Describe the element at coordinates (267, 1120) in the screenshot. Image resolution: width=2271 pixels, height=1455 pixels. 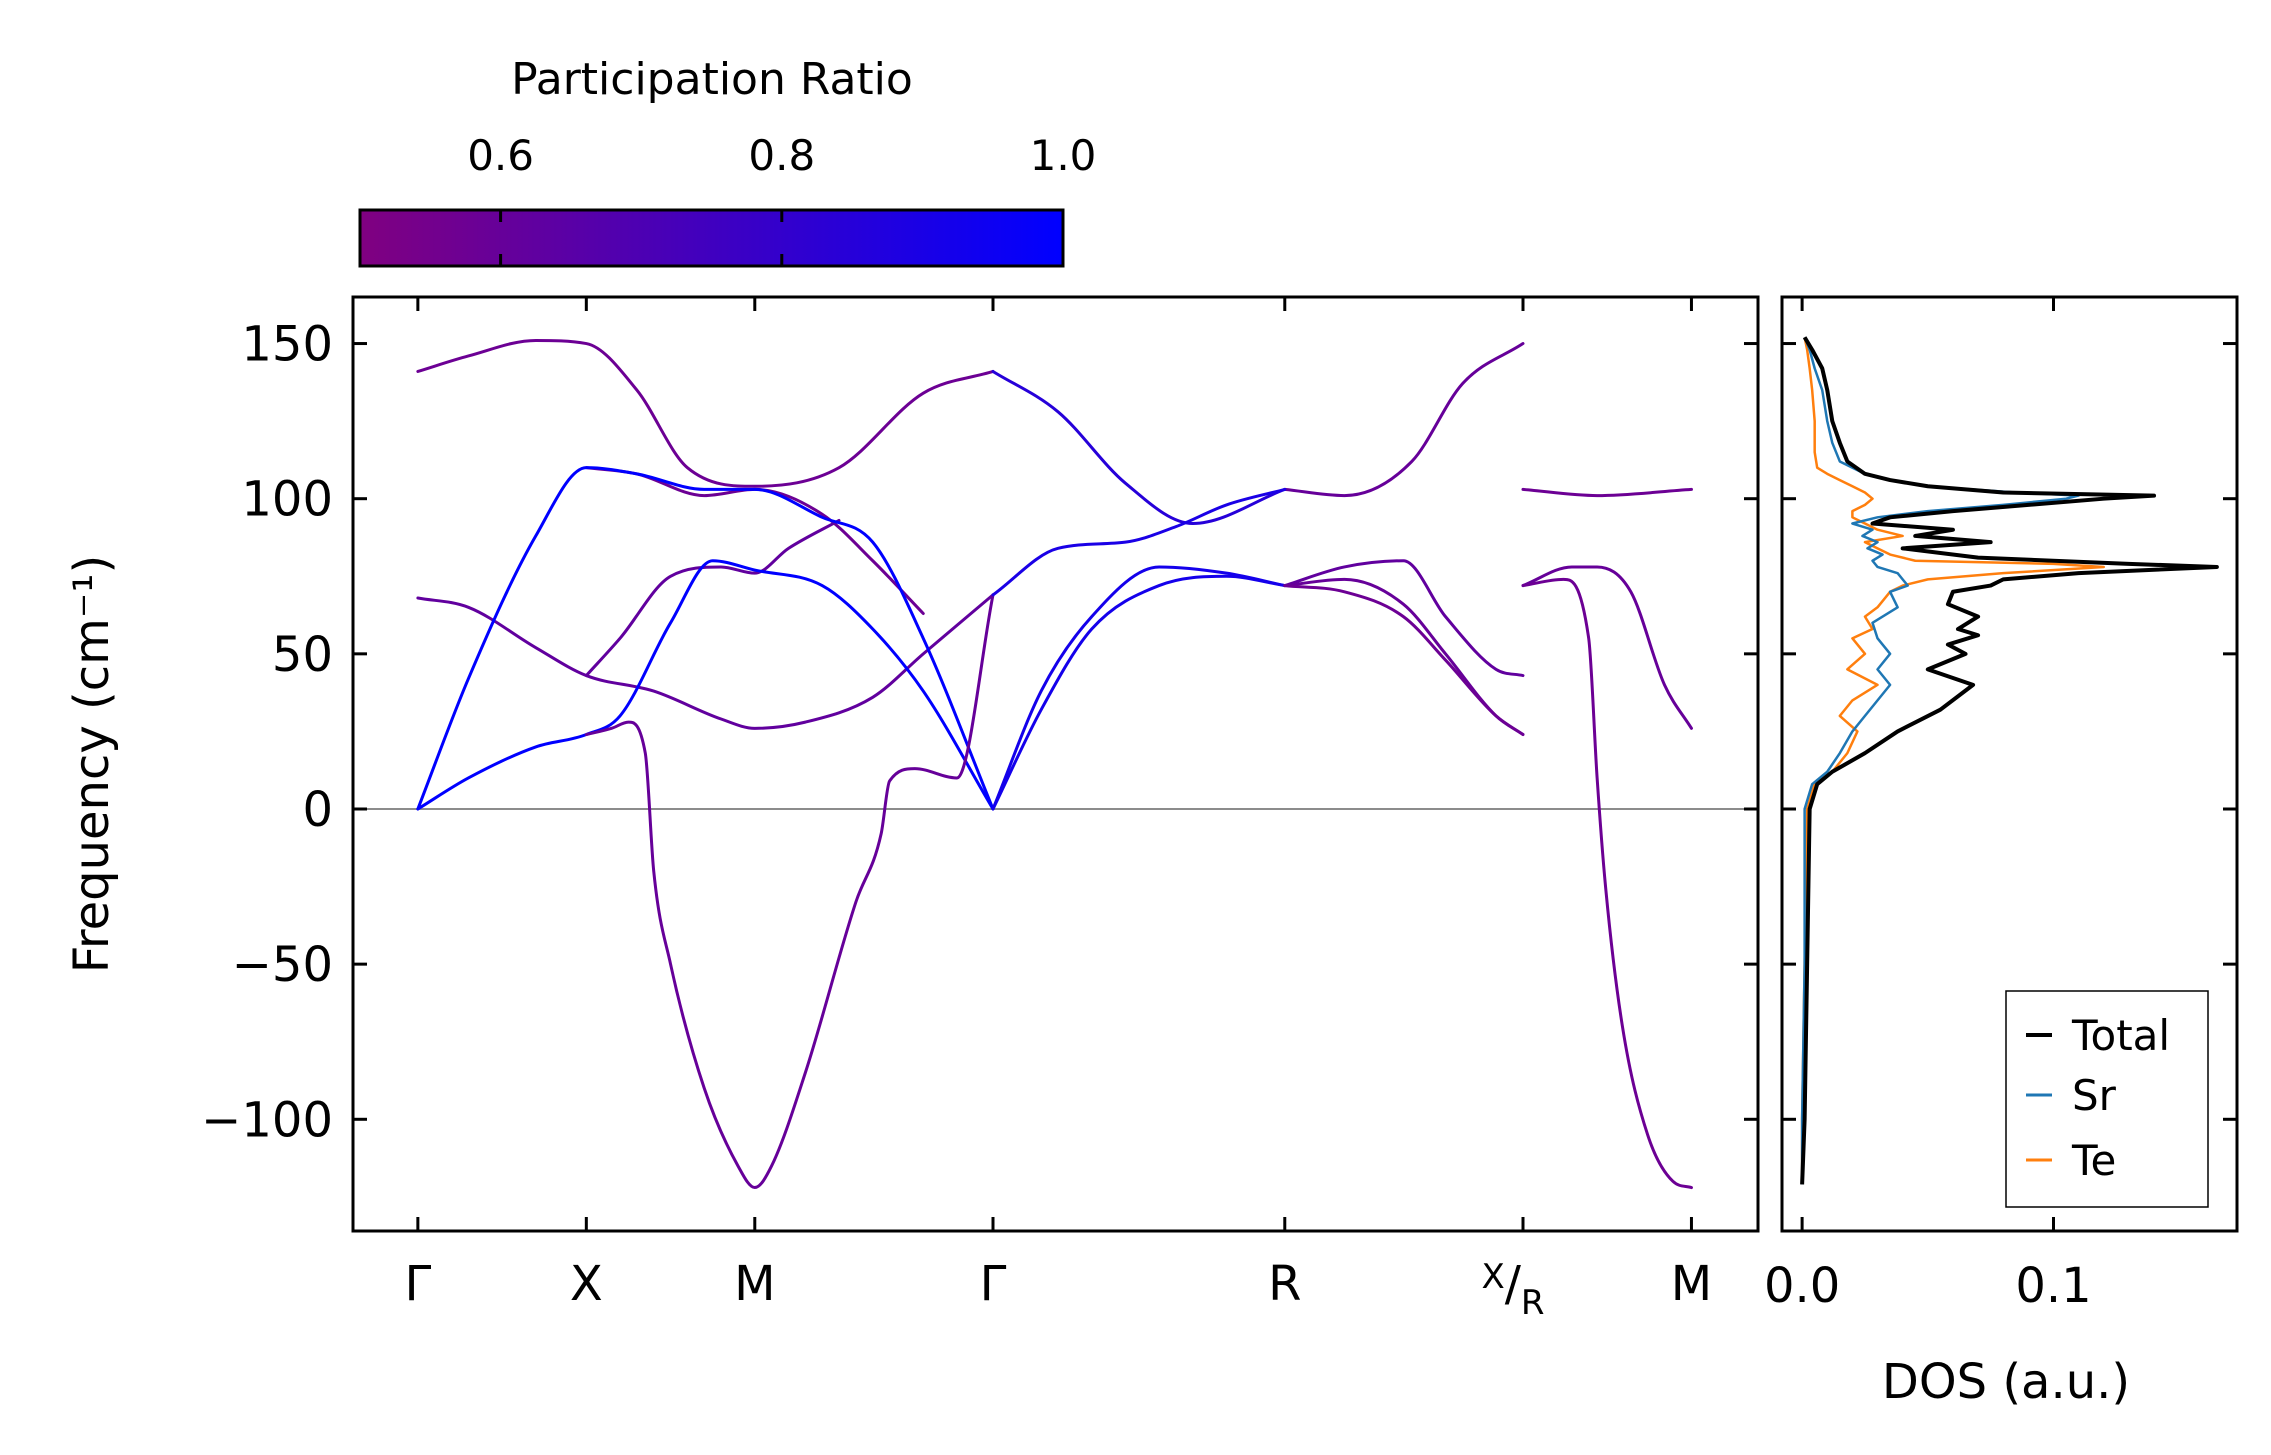
I see `band-y-tick-label: −100` at that location.